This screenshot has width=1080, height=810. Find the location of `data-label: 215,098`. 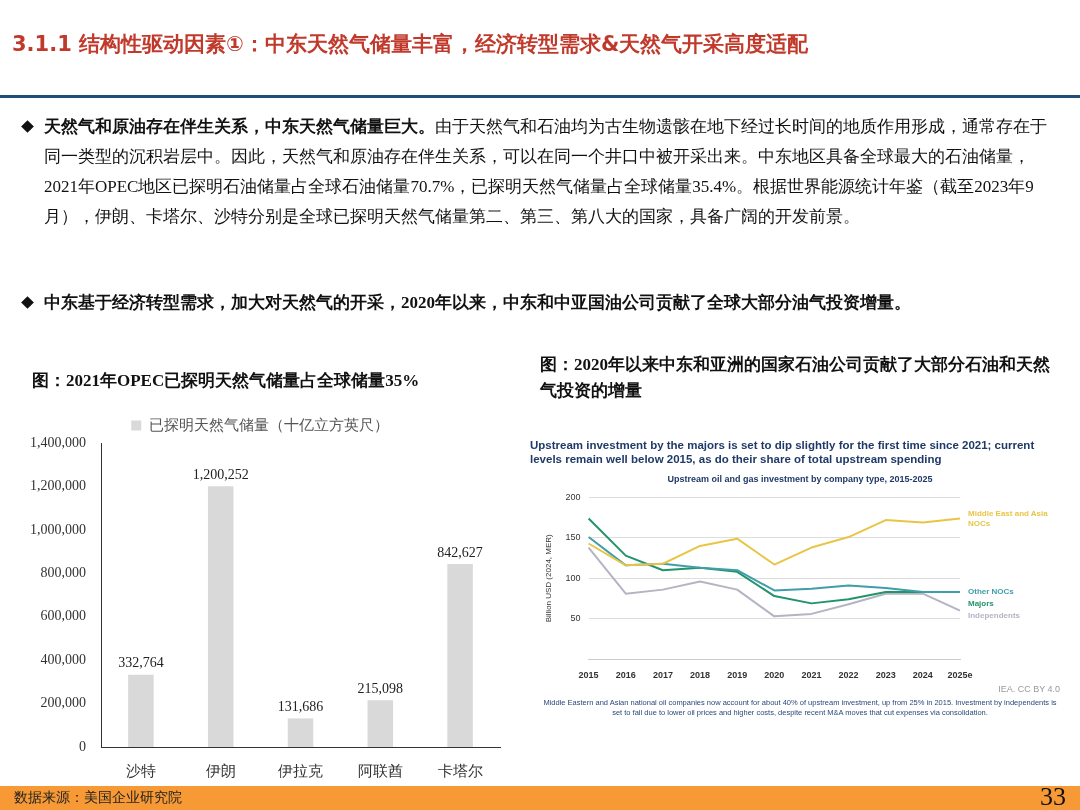

data-label: 215,098 is located at coordinates (380, 688).